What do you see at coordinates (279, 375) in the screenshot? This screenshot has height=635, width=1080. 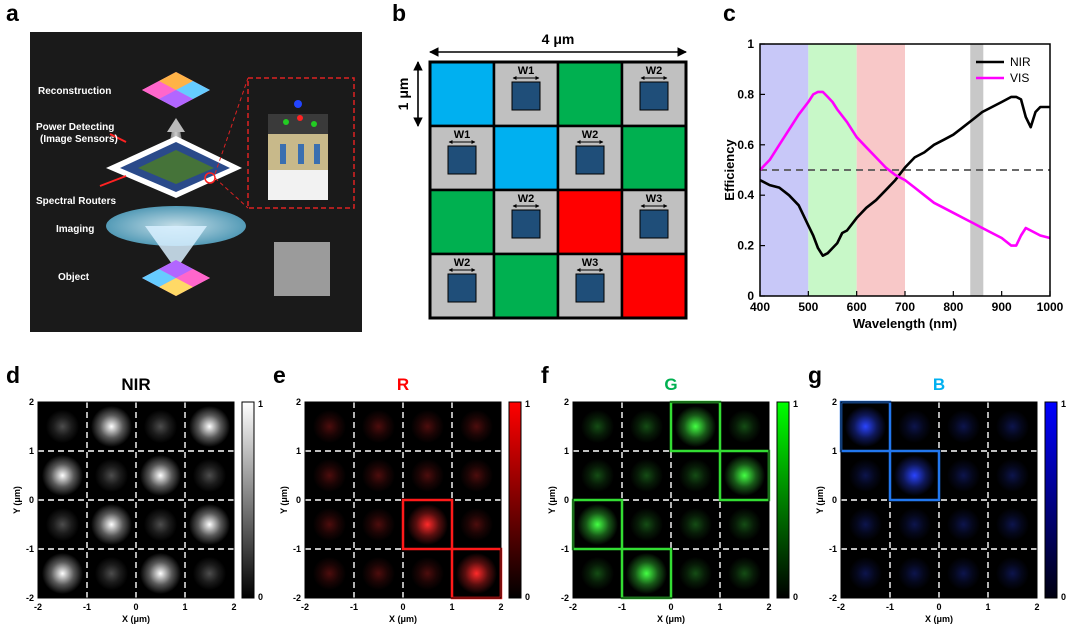 I see `panel-label-e: e` at bounding box center [279, 375].